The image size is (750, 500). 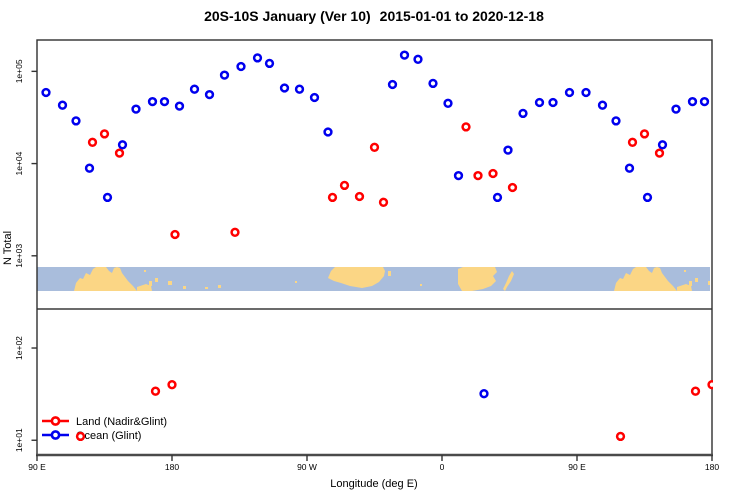 I want to click on y-tick-label: 1e+02, so click(x=19, y=348).